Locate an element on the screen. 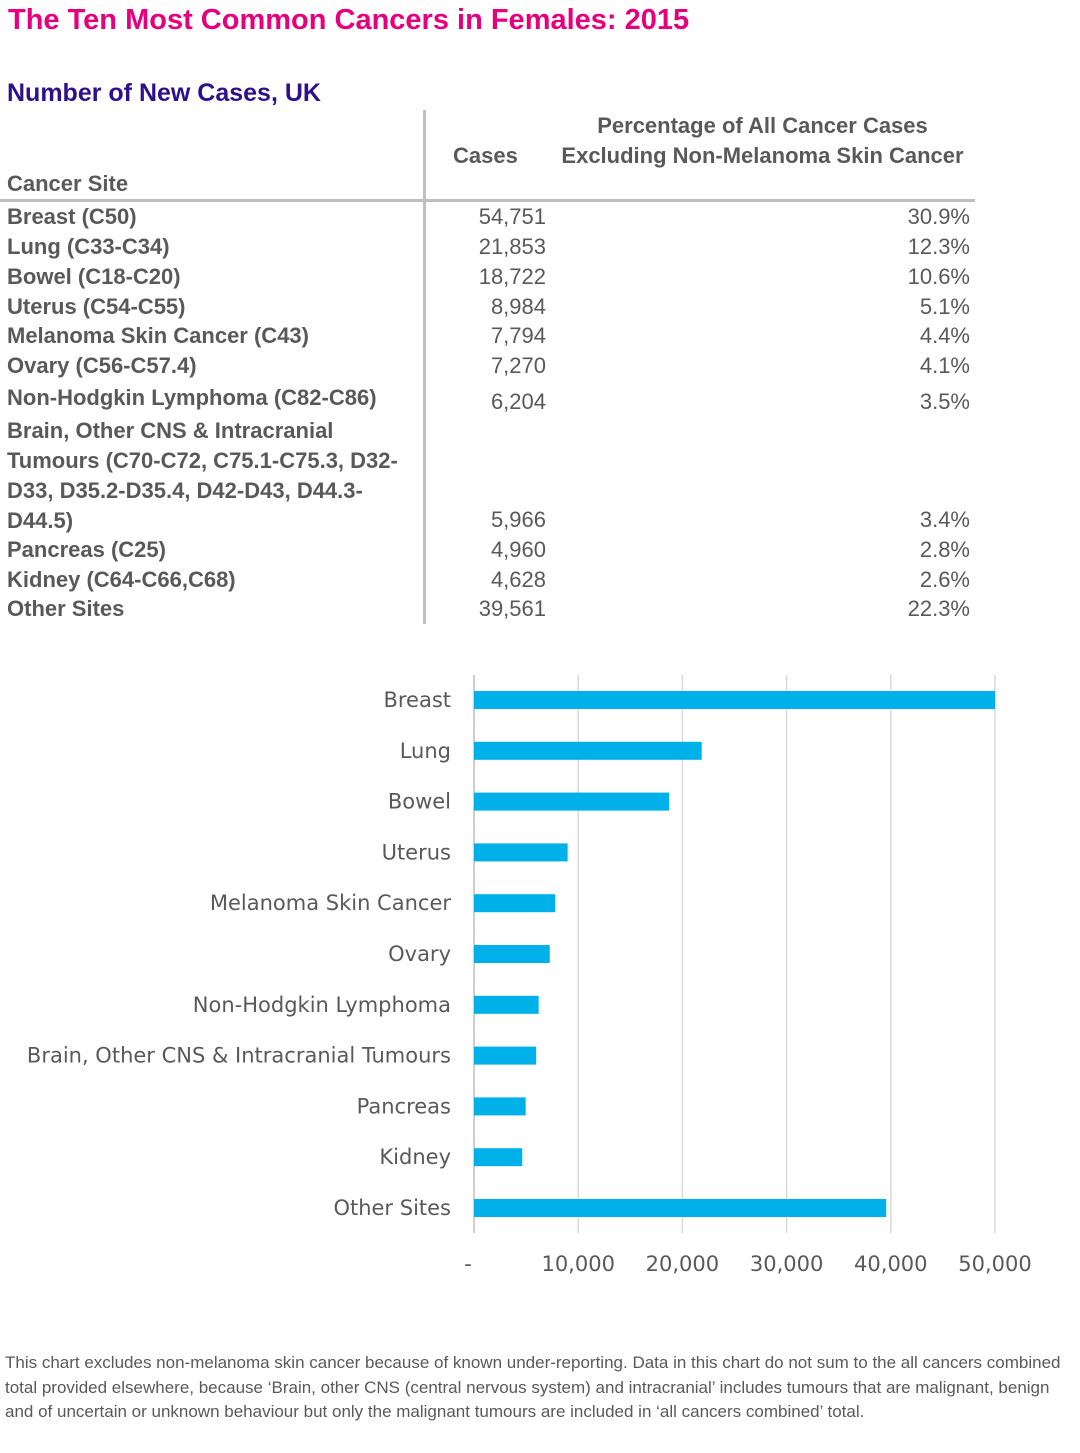  table-cell-cases: 18,722 is located at coordinates (512, 276).